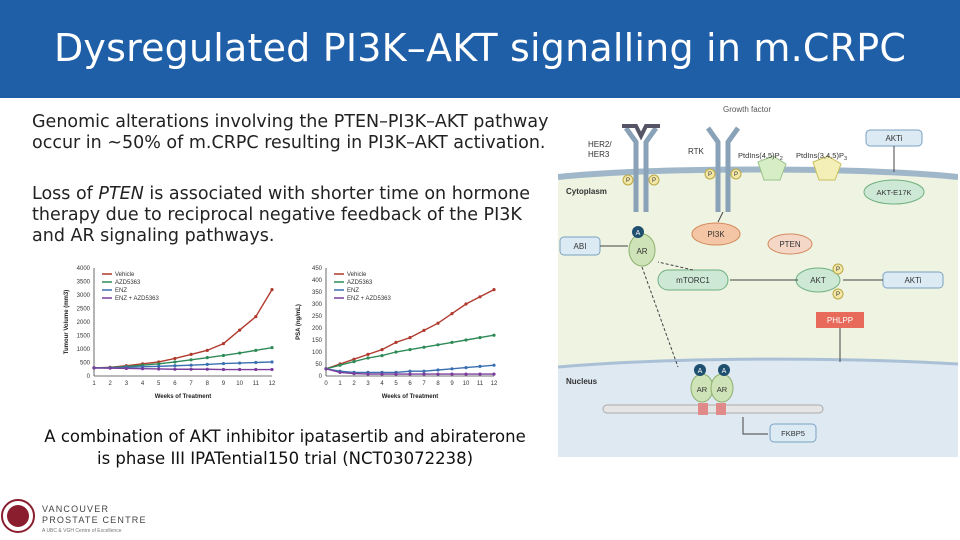 The image size is (960, 540). Describe the element at coordinates (720, 217) in the screenshot. I see `rtk-to-pi3k-arrow` at that location.